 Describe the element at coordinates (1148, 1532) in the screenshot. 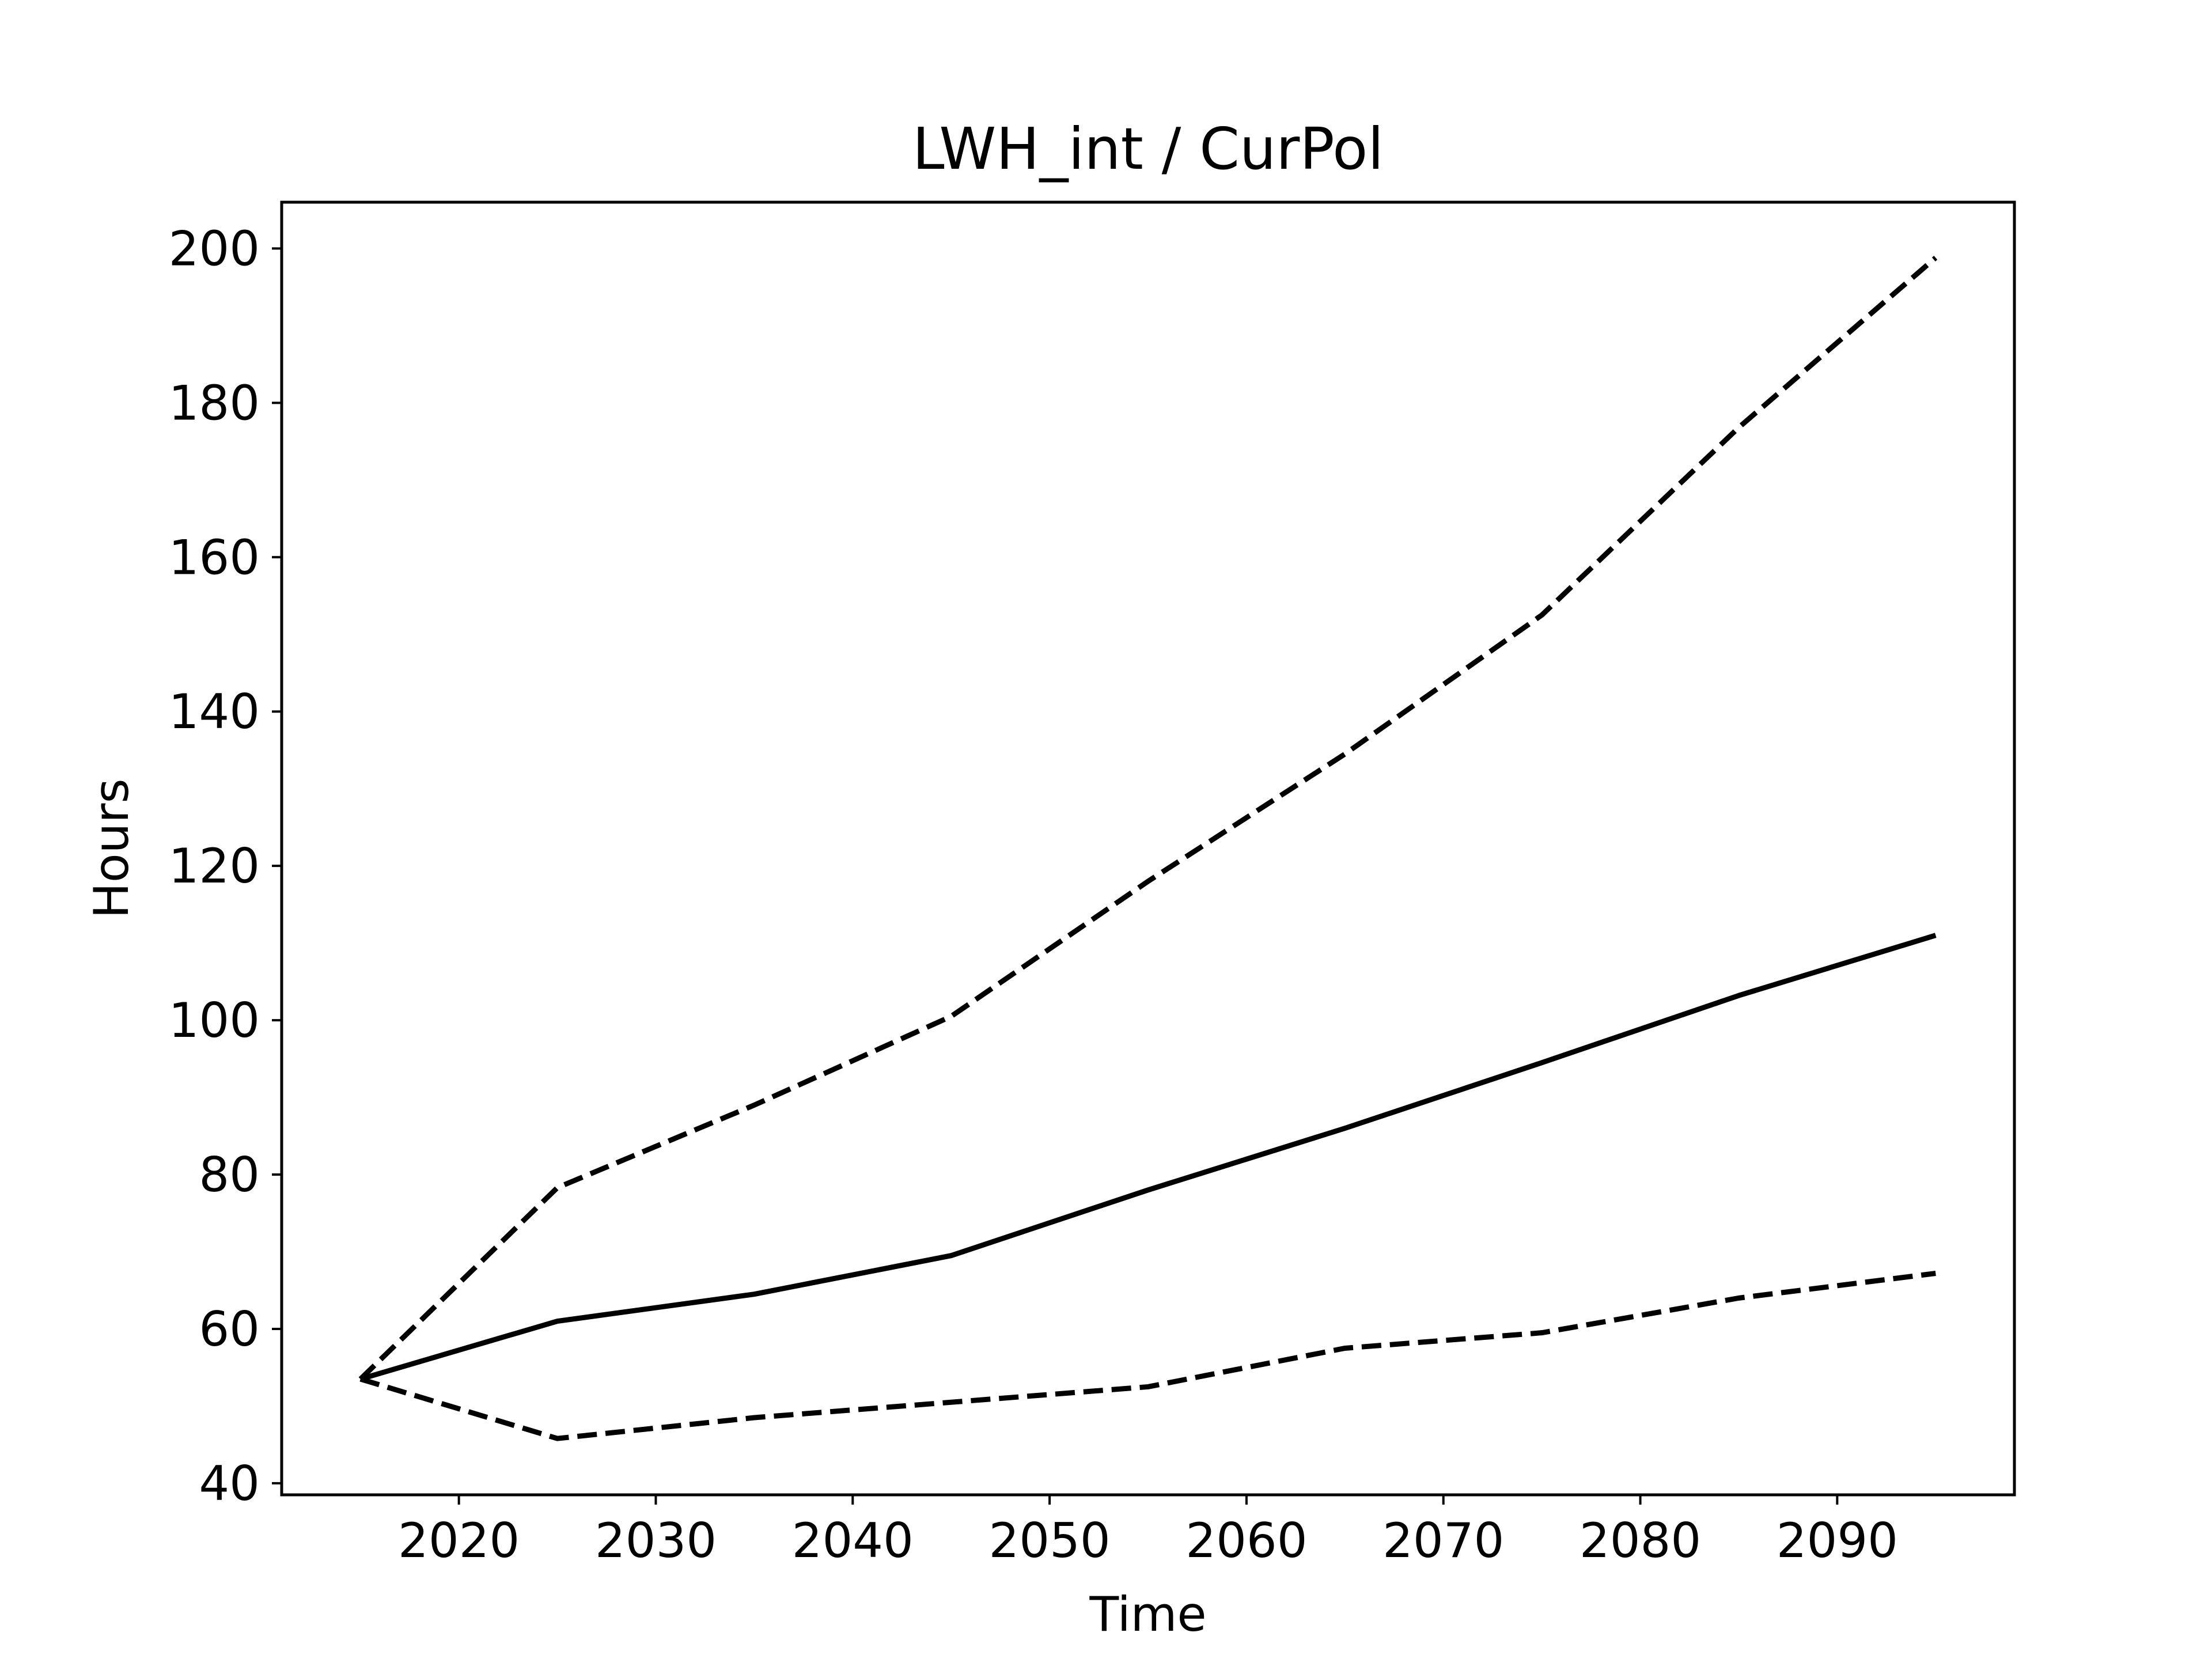

I see `x-axis: 2020 2030 2040 2050 2060 2070 2080 2090` at that location.